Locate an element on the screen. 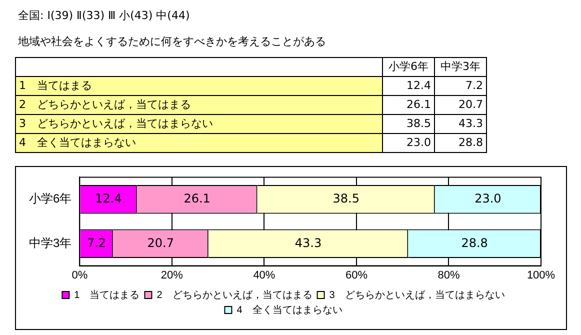 The height and width of the screenshot is (335, 581). x-tick-label: 40% is located at coordinates (264, 275).